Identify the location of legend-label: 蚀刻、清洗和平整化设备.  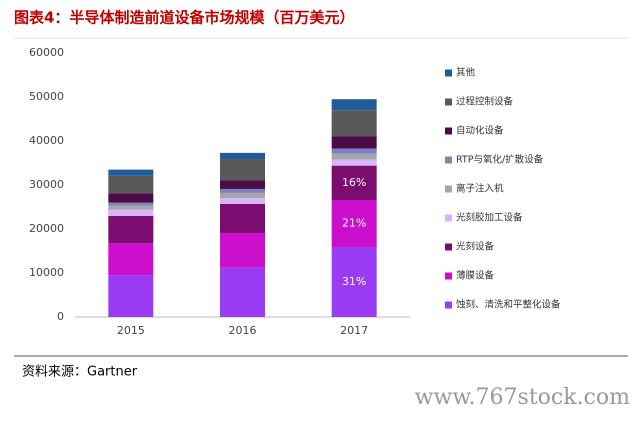
(508, 305).